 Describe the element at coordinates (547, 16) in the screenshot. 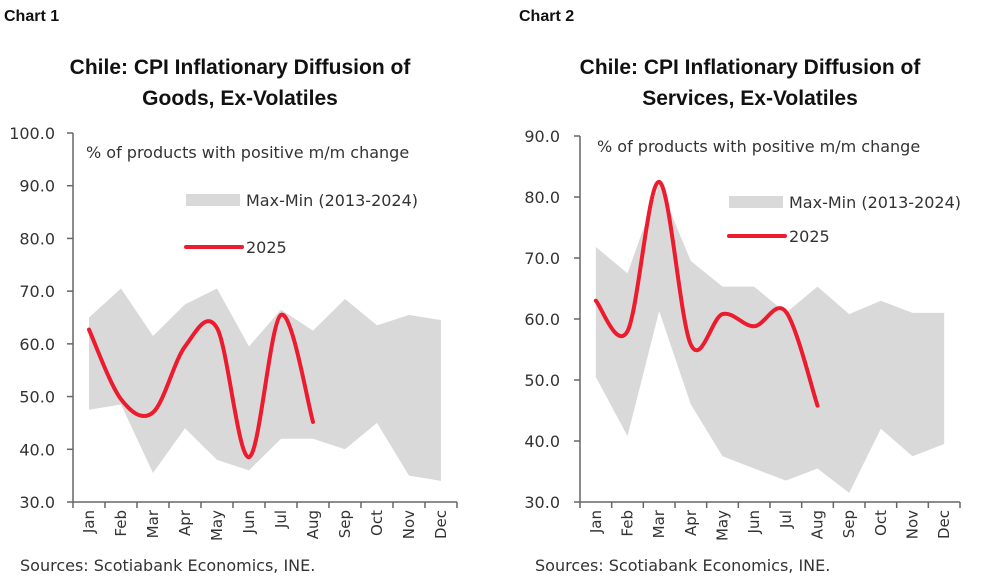

I see `chart-2-label: Chart 2` at that location.